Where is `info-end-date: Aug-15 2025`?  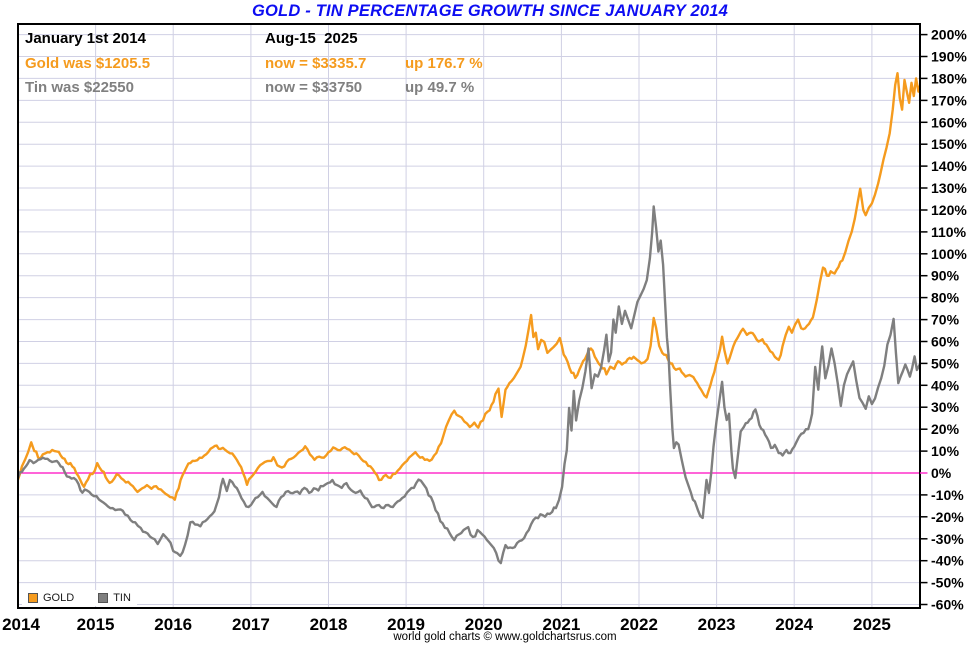 info-end-date: Aug-15 2025 is located at coordinates (311, 38).